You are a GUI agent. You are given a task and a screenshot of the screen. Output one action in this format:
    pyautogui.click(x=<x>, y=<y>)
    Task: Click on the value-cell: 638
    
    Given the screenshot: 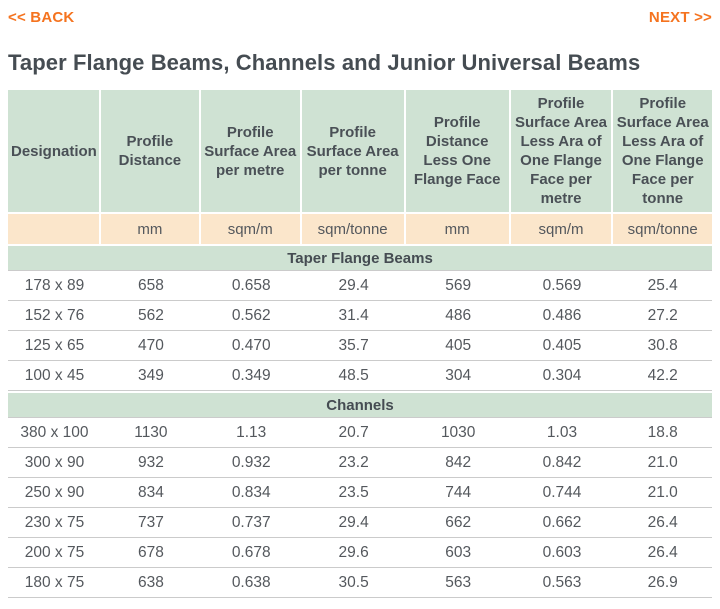 What is the action you would take?
    pyautogui.click(x=150, y=583)
    